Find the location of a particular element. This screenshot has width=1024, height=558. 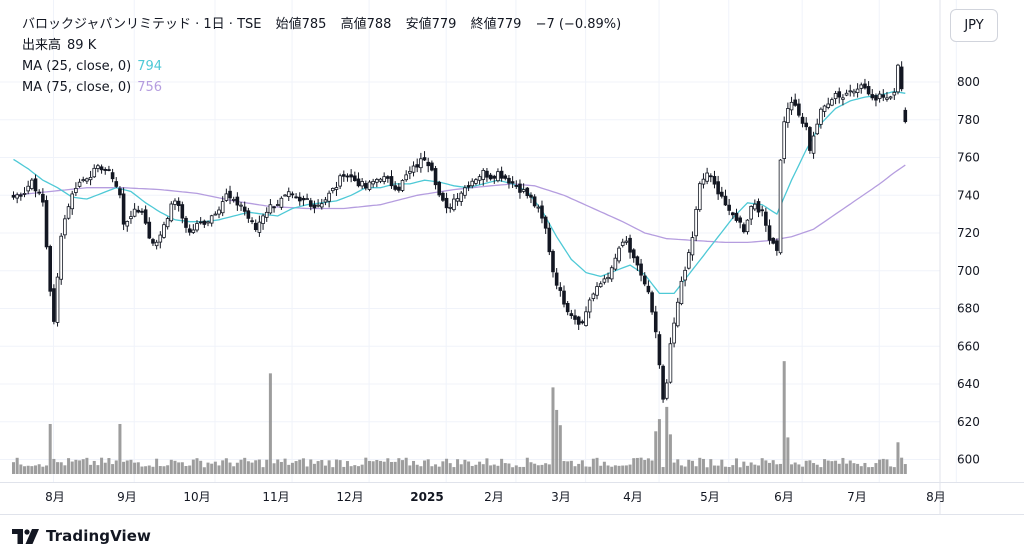

currency-button: JPY is located at coordinates (974, 25).